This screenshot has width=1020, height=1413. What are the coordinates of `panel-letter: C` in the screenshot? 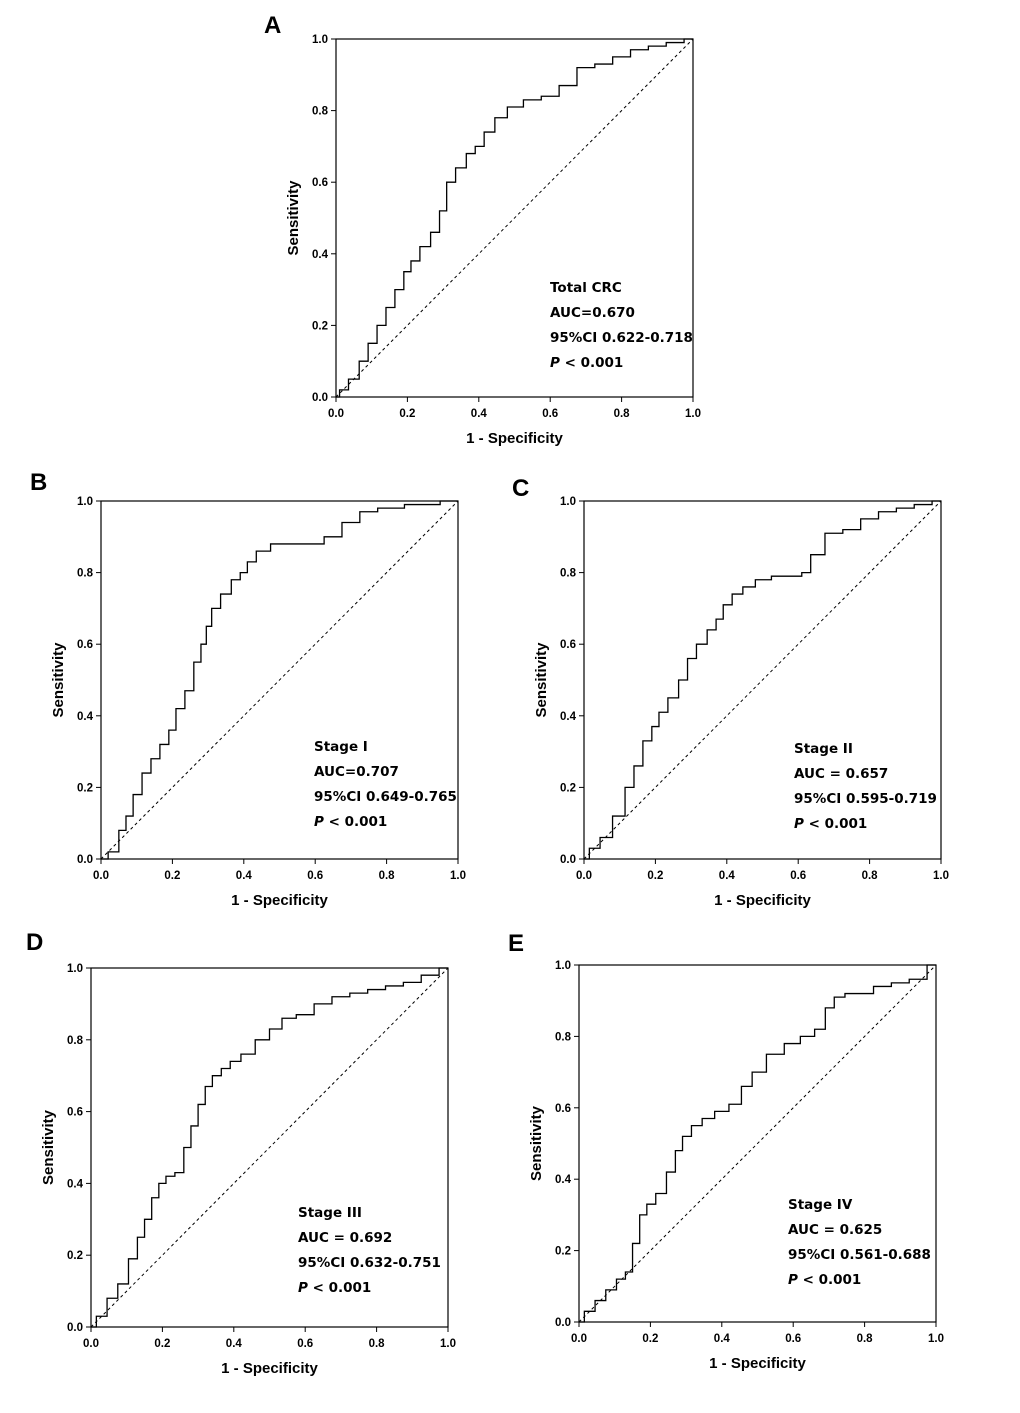 It's located at (520, 488).